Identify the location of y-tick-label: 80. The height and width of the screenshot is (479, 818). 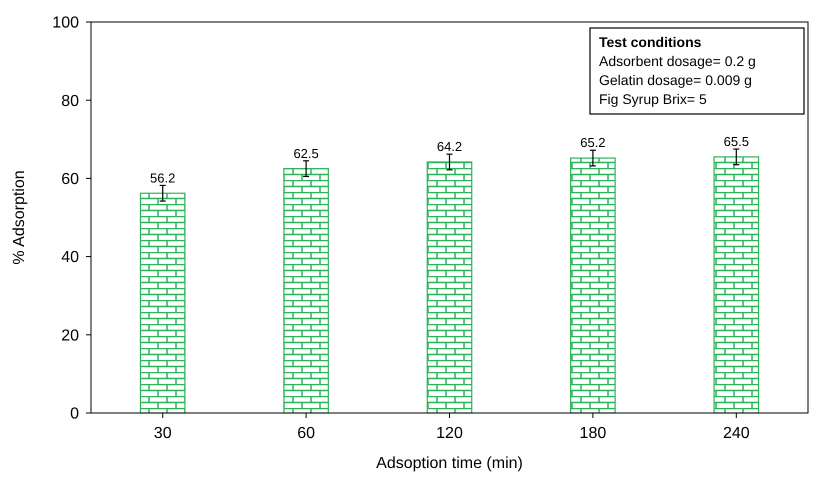
(70, 101).